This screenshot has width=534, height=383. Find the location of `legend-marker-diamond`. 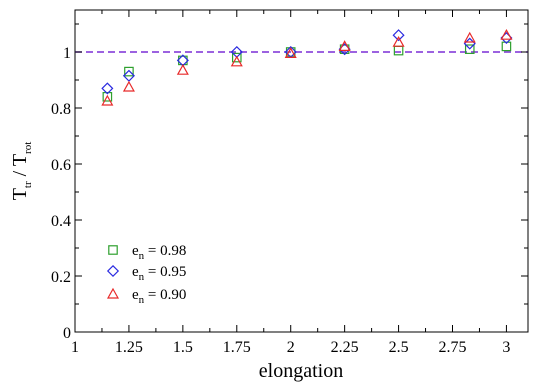

legend-marker-diamond is located at coordinates (113, 271).